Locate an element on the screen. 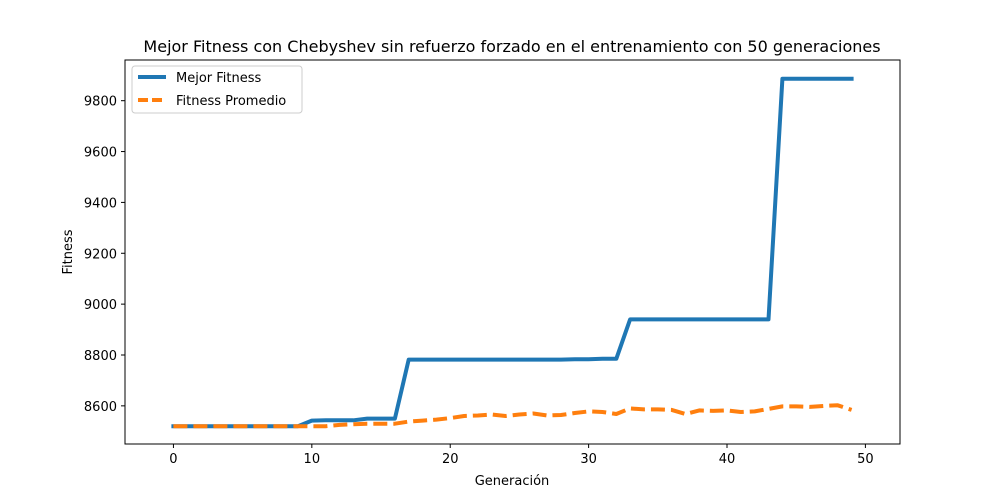  series-line-fitness-promedio is located at coordinates (513, 416).